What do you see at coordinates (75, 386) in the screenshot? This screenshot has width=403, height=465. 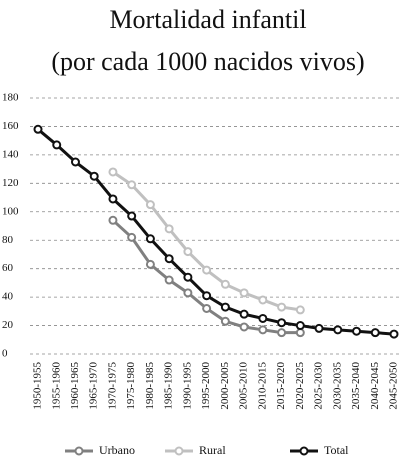 I see `x-tick-label: 1960-1965` at bounding box center [75, 386].